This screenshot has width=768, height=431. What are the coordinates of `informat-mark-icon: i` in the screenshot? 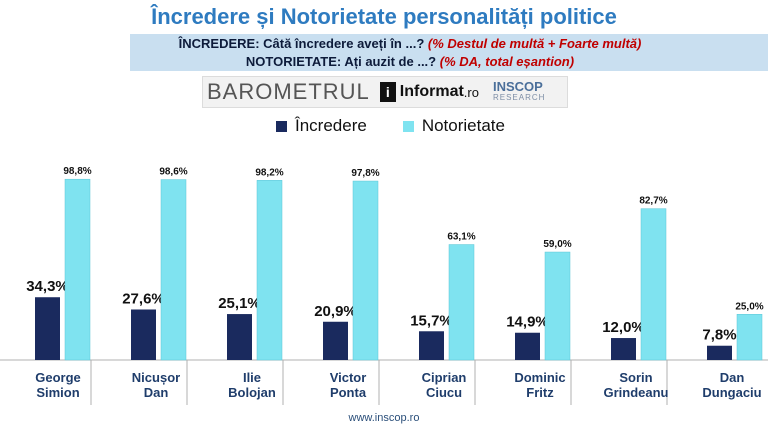 It's located at (387, 92).